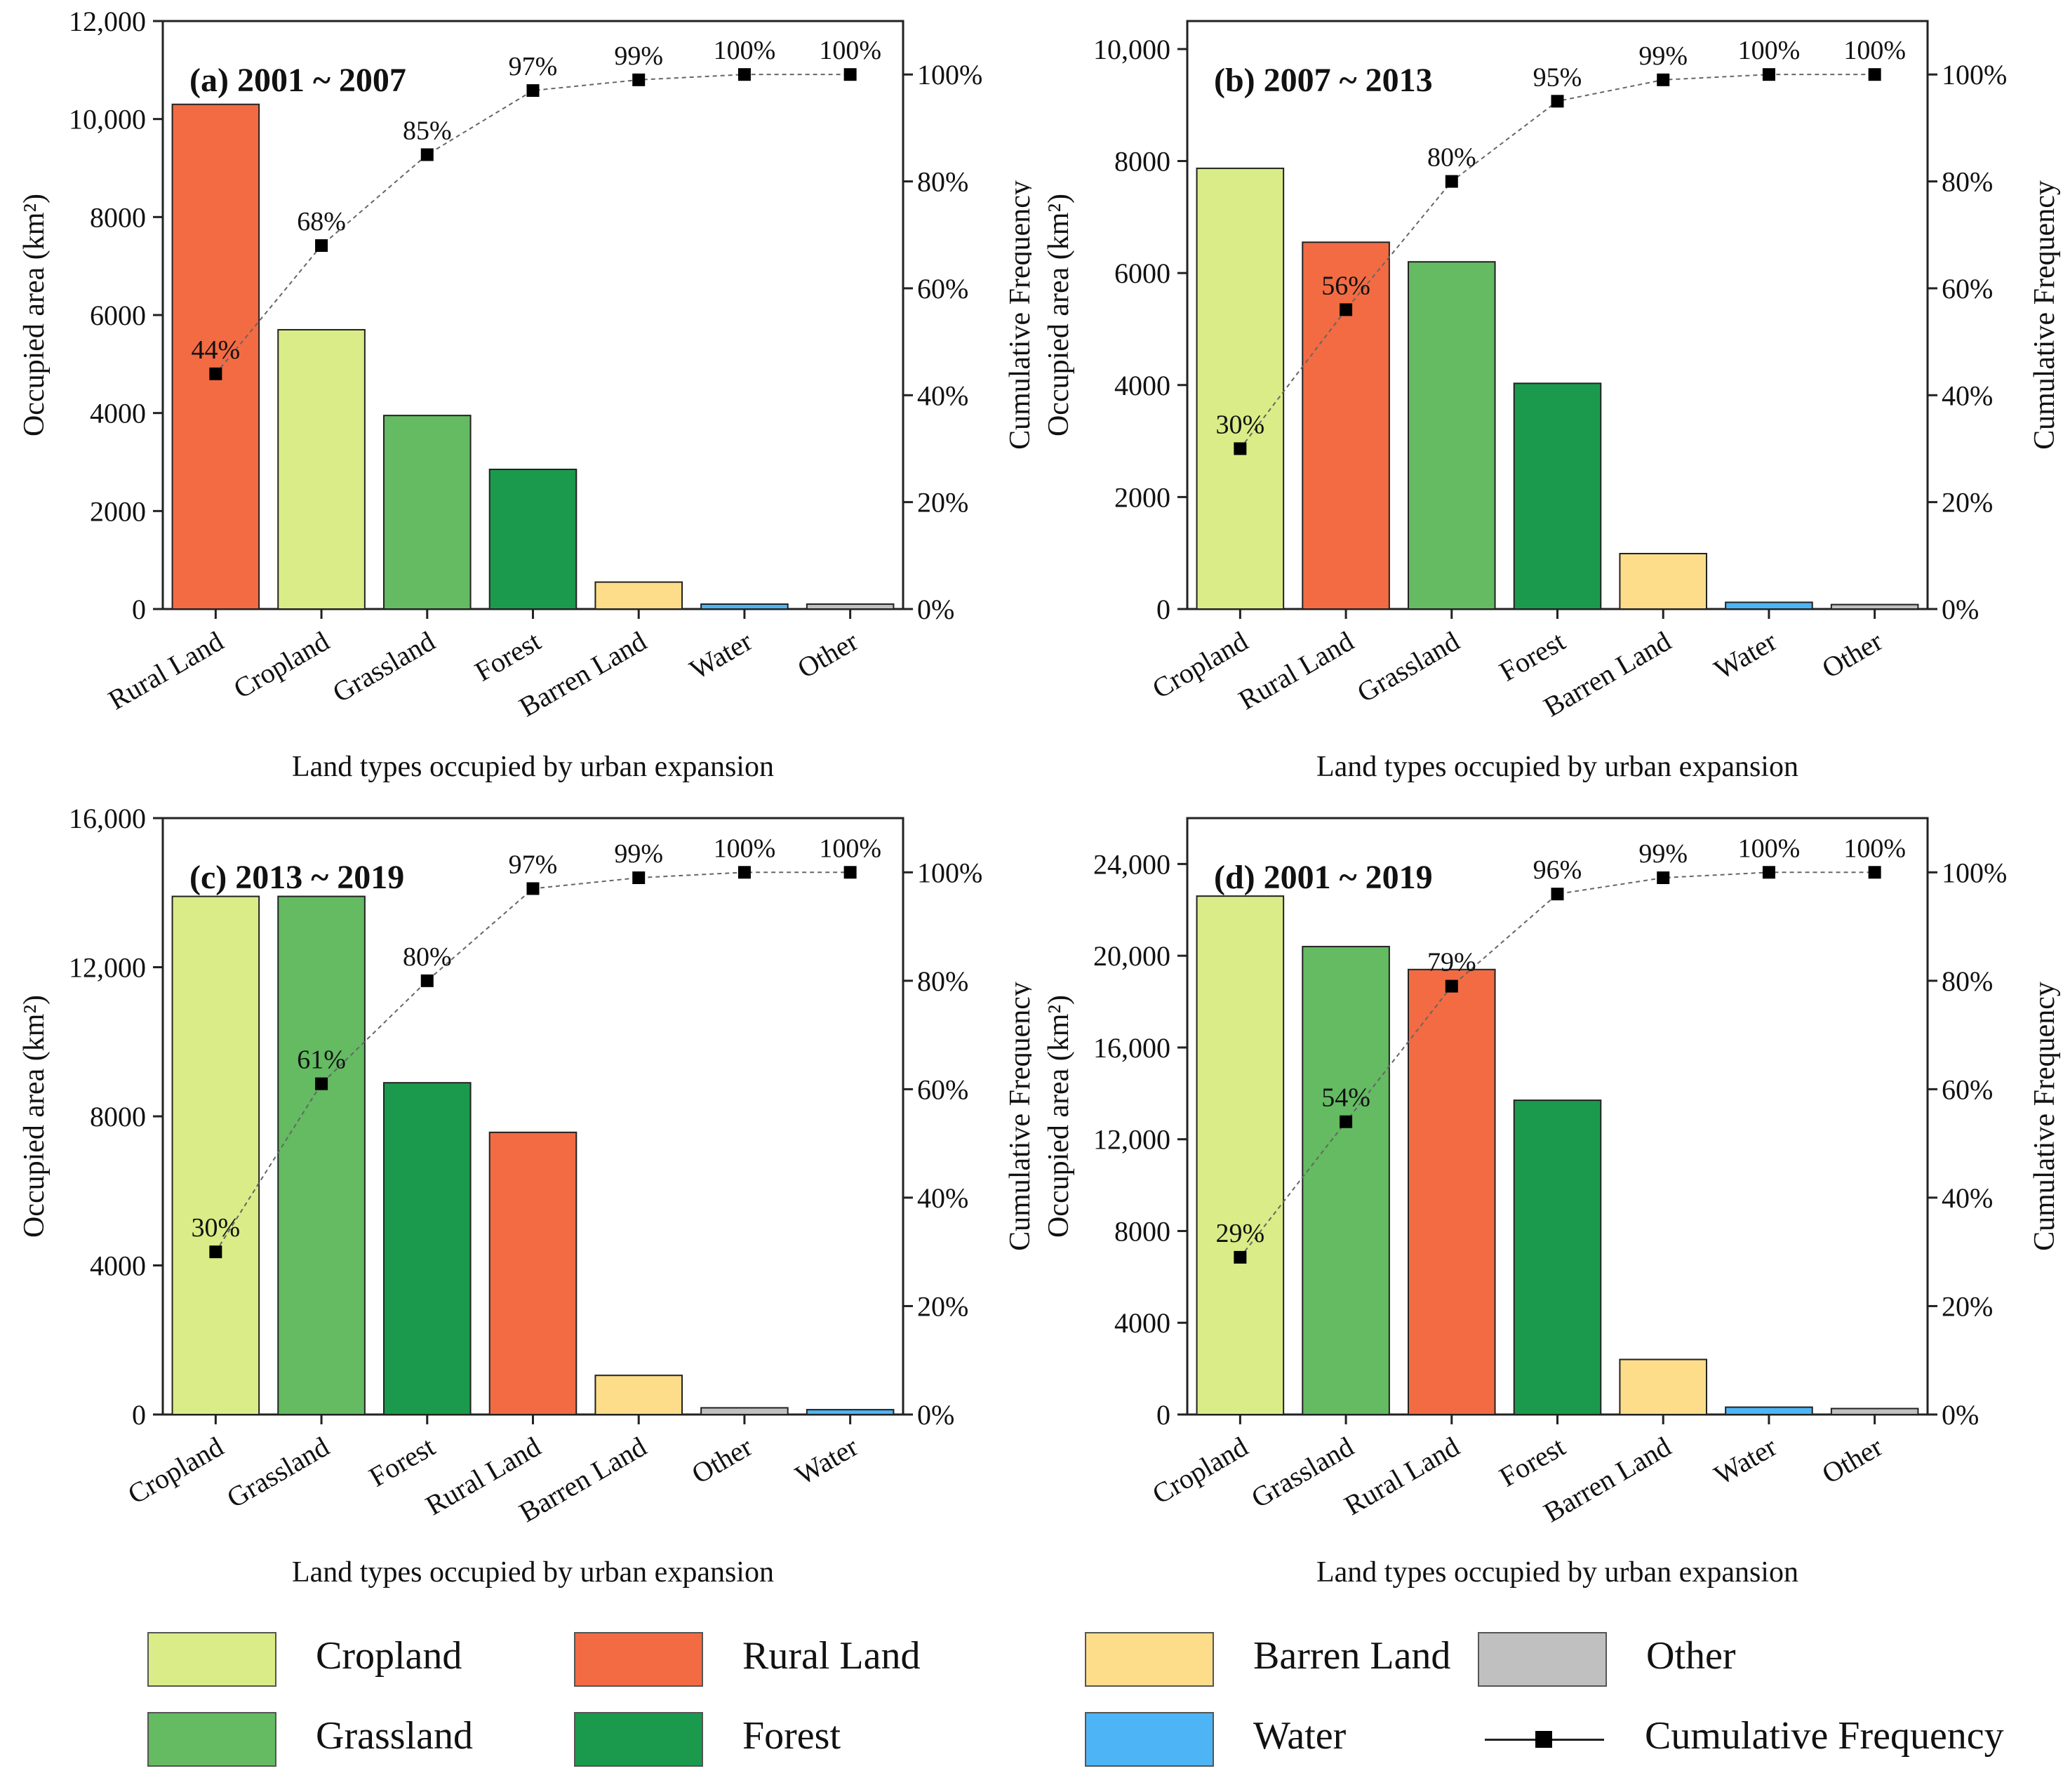 This screenshot has width=2063, height=1792. Describe the element at coordinates (1018, 315) in the screenshot. I see `y2-axis-label: Cumulative Frequency` at that location.